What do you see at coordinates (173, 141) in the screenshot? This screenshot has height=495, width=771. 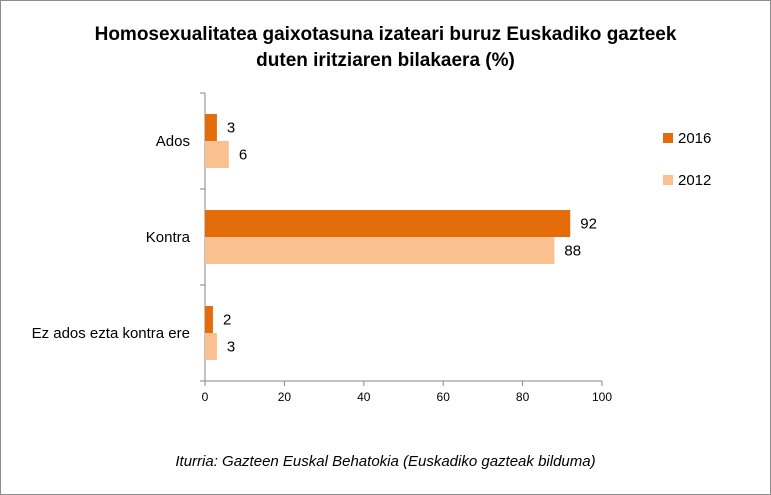 I see `category-label: Ados` at bounding box center [173, 141].